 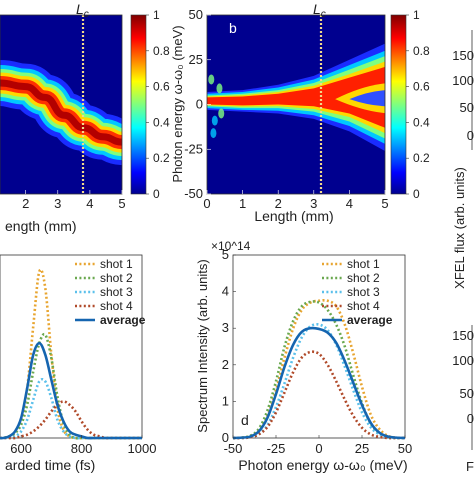 What do you see at coordinates (121, 203) in the screenshot?
I see `panel-a-x-tick-label: 5` at bounding box center [121, 203].